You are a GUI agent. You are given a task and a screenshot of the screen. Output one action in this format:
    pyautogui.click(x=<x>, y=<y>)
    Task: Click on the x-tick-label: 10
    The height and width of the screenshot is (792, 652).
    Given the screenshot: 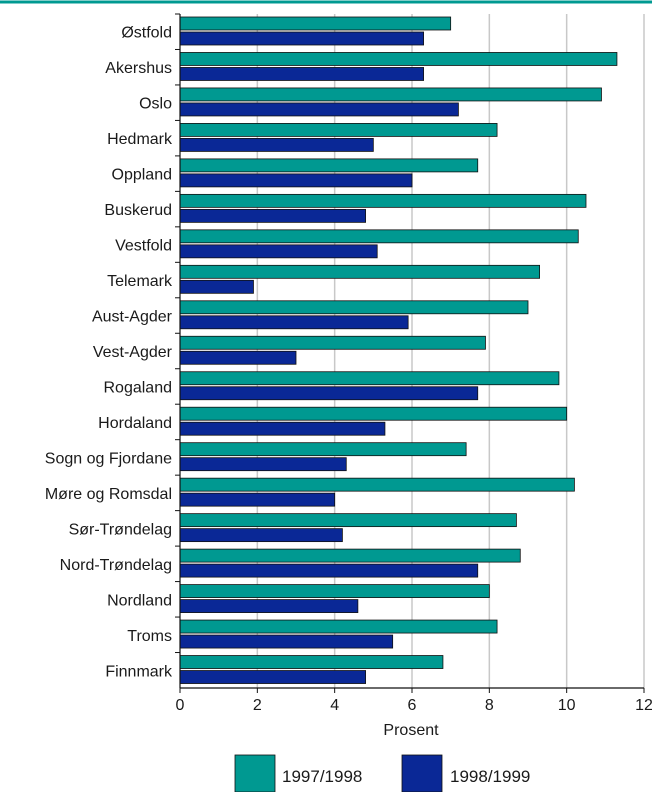 What is the action you would take?
    pyautogui.click(x=567, y=705)
    